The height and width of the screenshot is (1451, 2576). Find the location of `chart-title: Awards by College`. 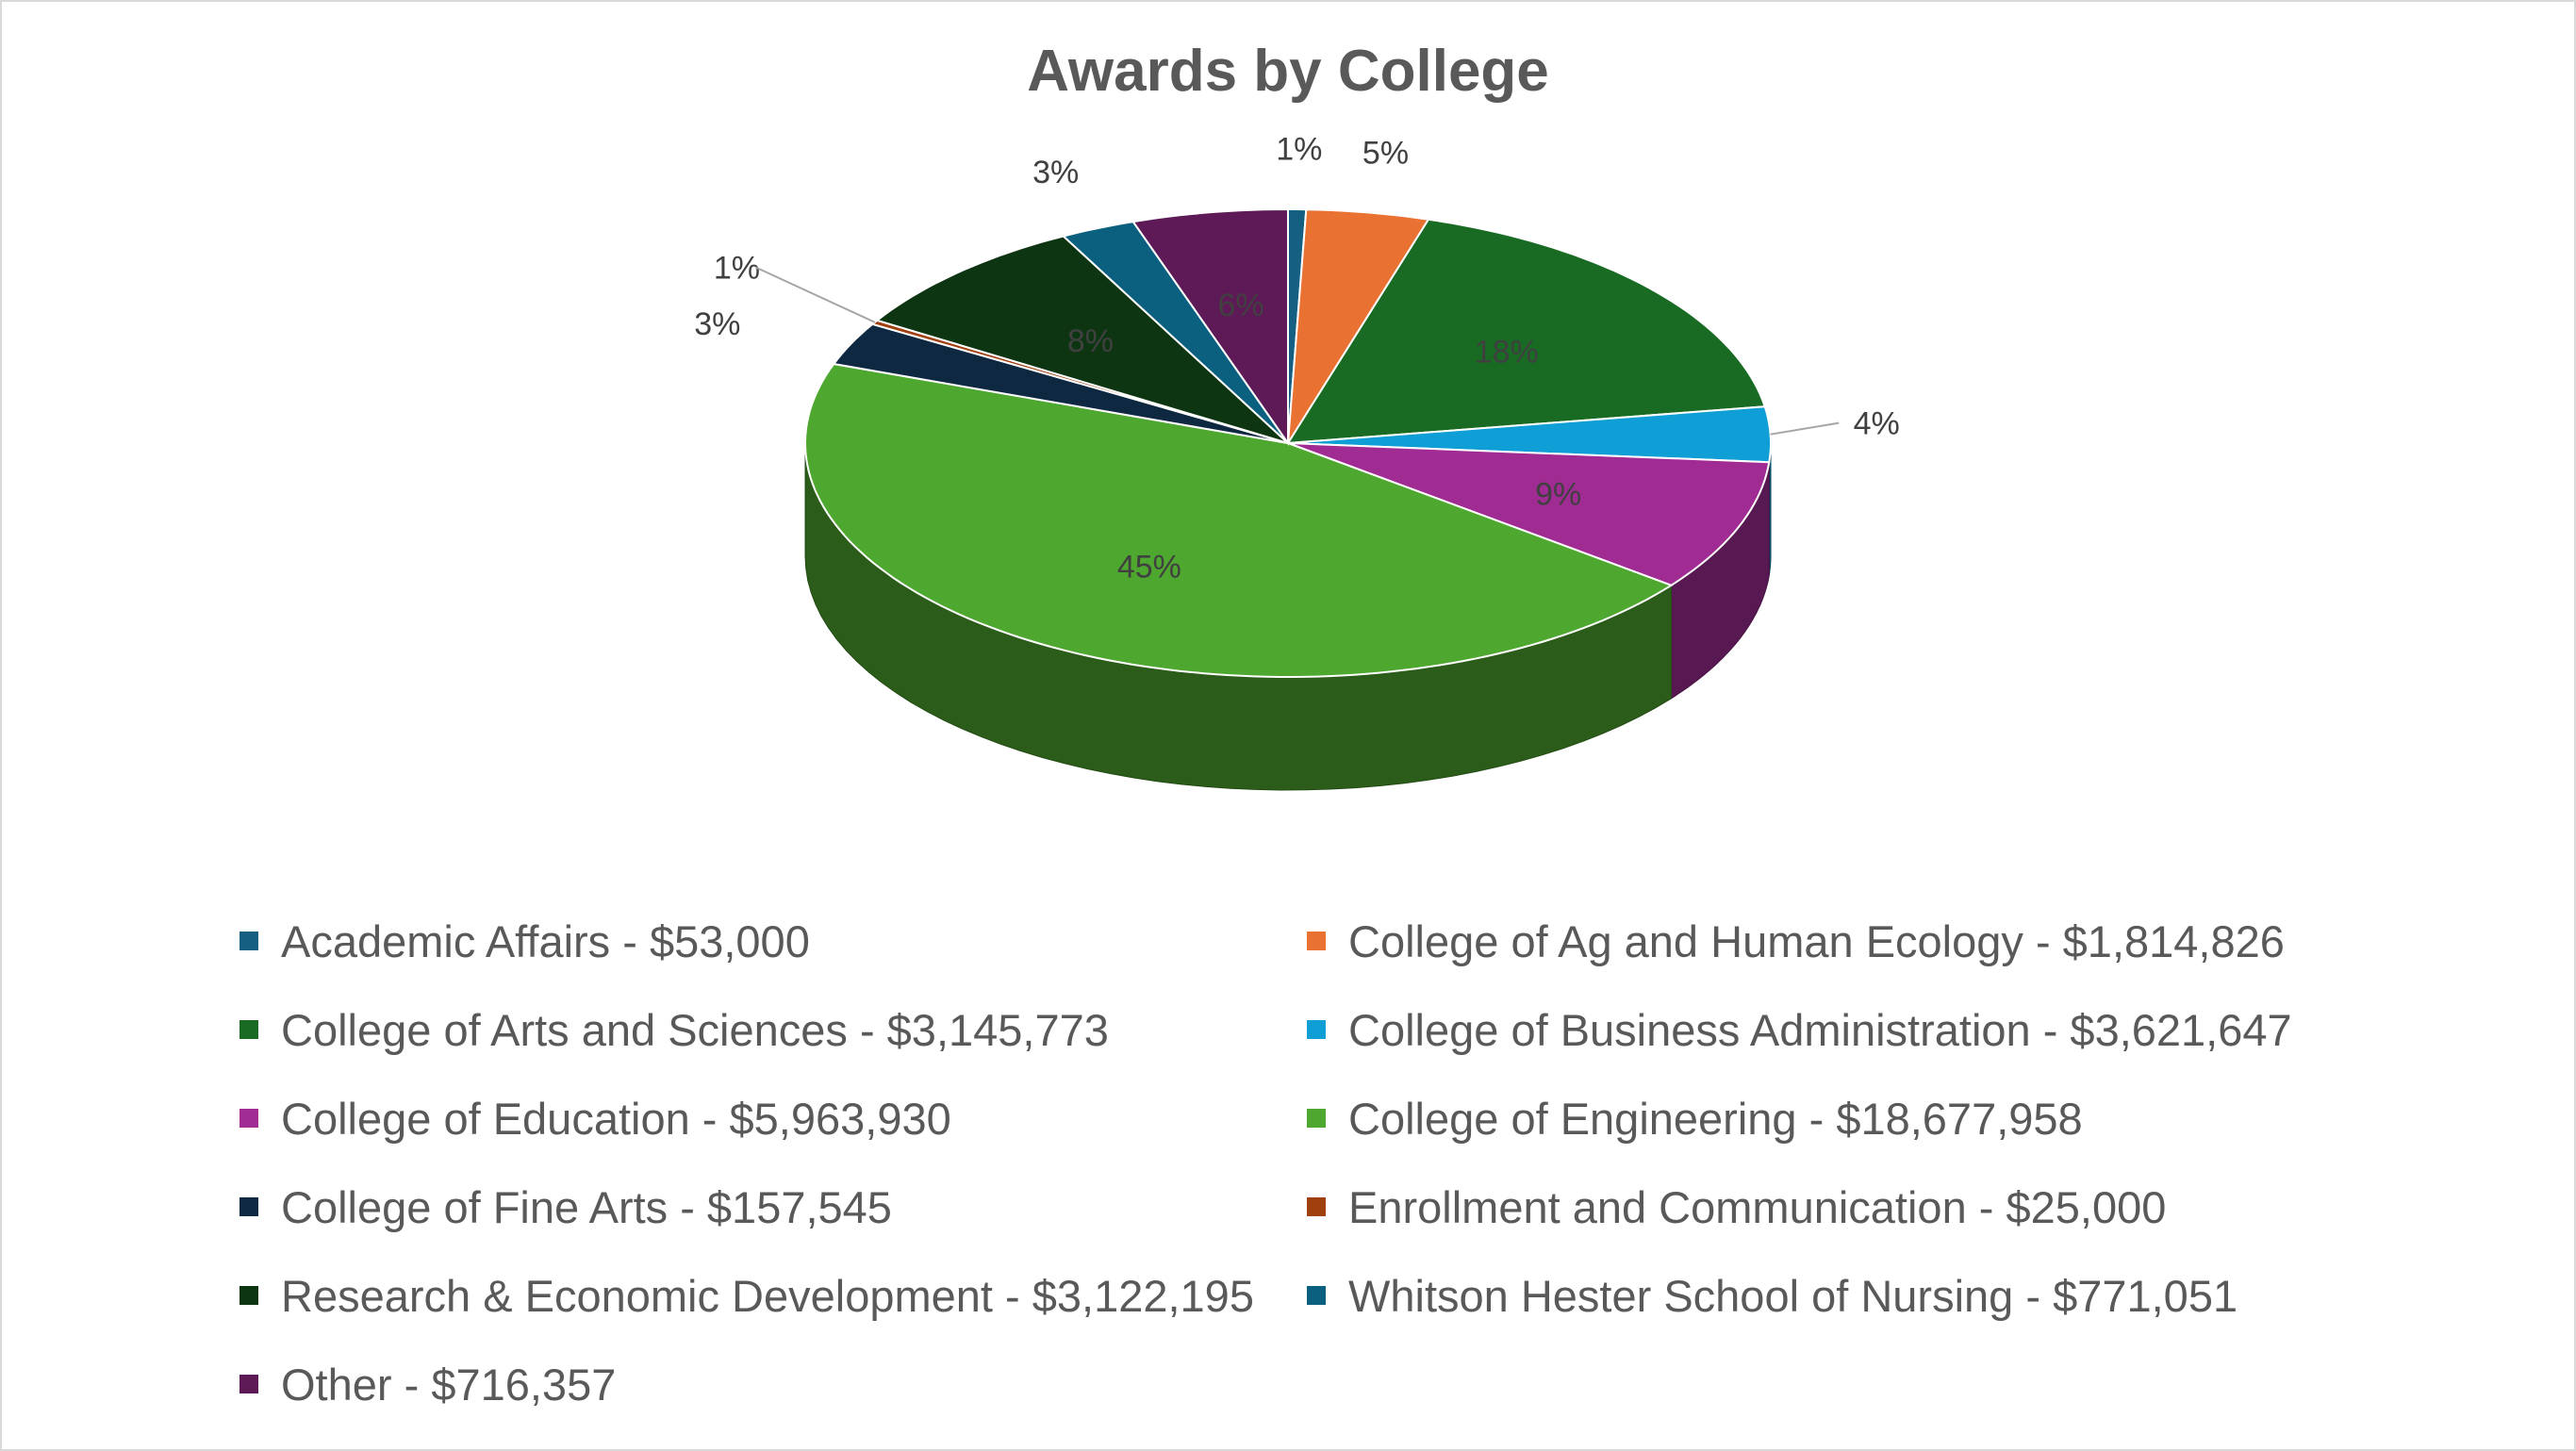

chart-title: Awards by College is located at coordinates (1288, 71).